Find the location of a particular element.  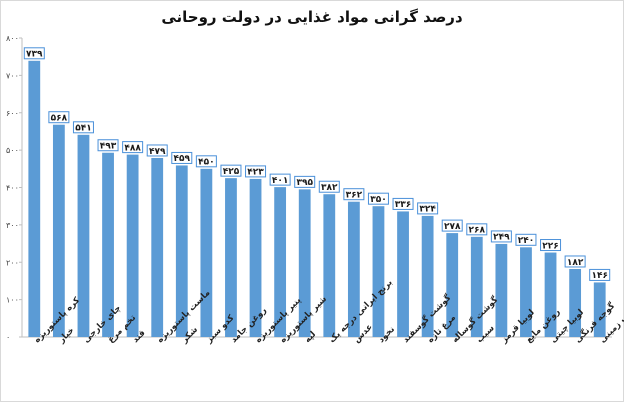

data-label: ۱۴۶ is located at coordinates (599, 276).